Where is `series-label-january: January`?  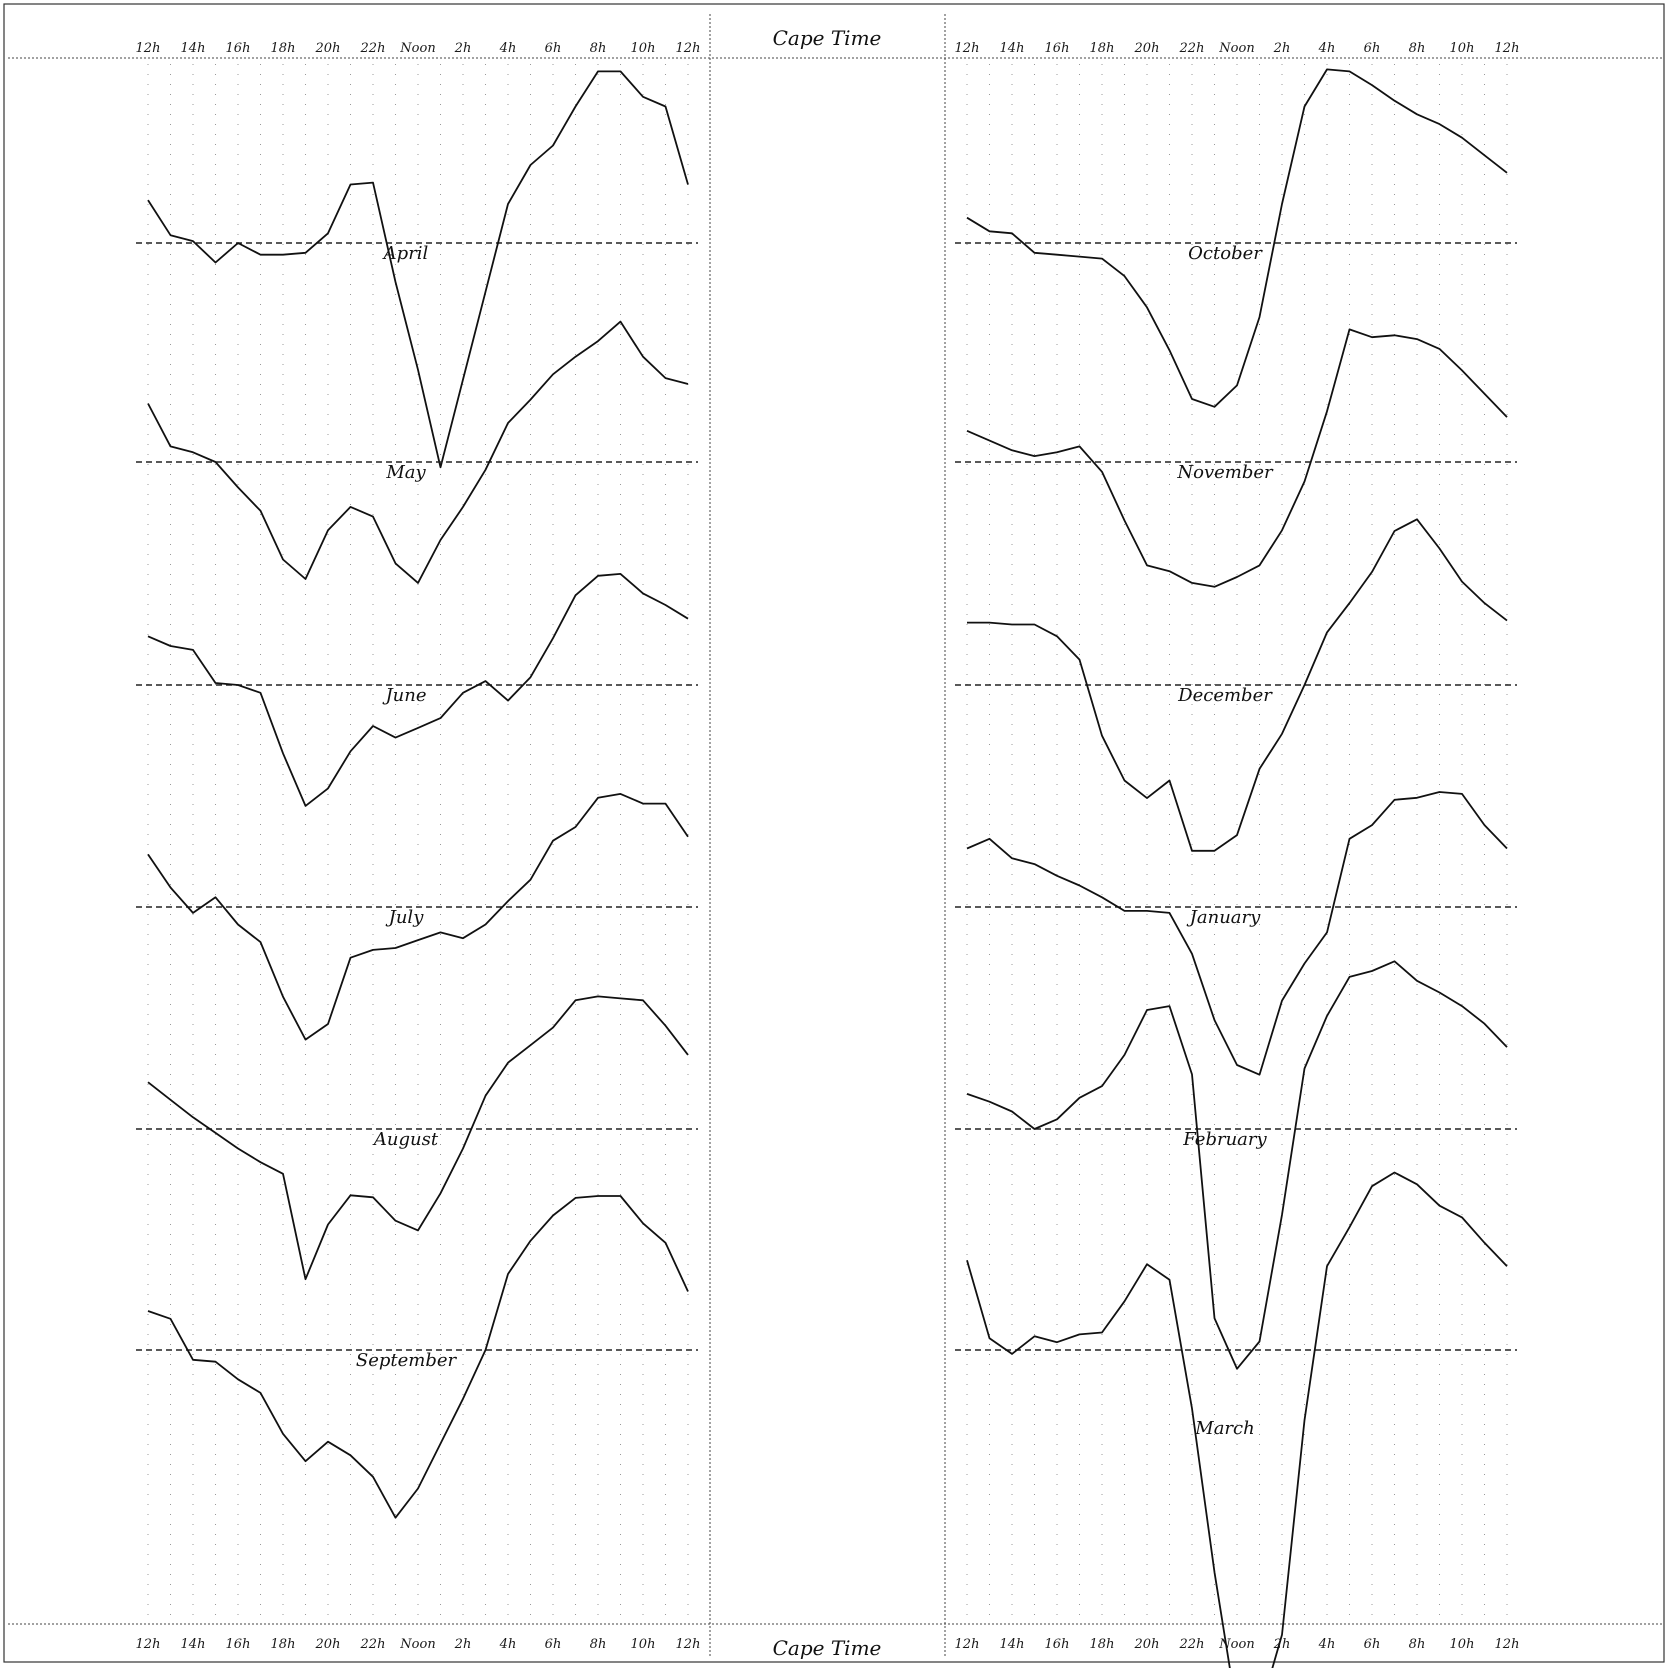 series-label-january: January is located at coordinates (1223, 917).